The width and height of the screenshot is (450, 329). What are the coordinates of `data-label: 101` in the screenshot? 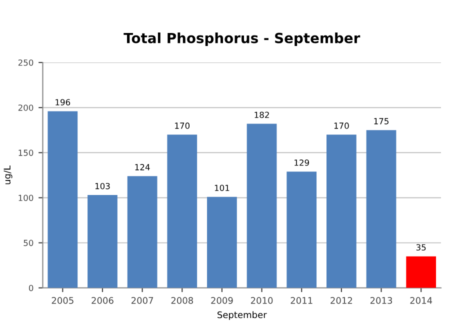 It's located at (222, 188).